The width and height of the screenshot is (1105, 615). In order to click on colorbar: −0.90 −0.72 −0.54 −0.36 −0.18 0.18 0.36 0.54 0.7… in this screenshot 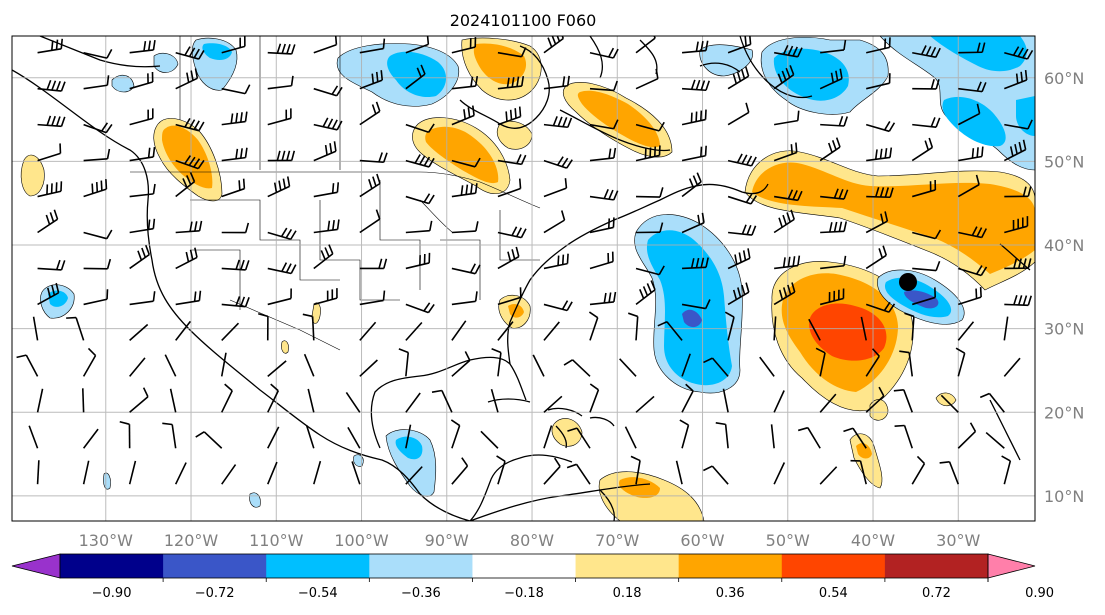, I will do `click(532, 577)`.